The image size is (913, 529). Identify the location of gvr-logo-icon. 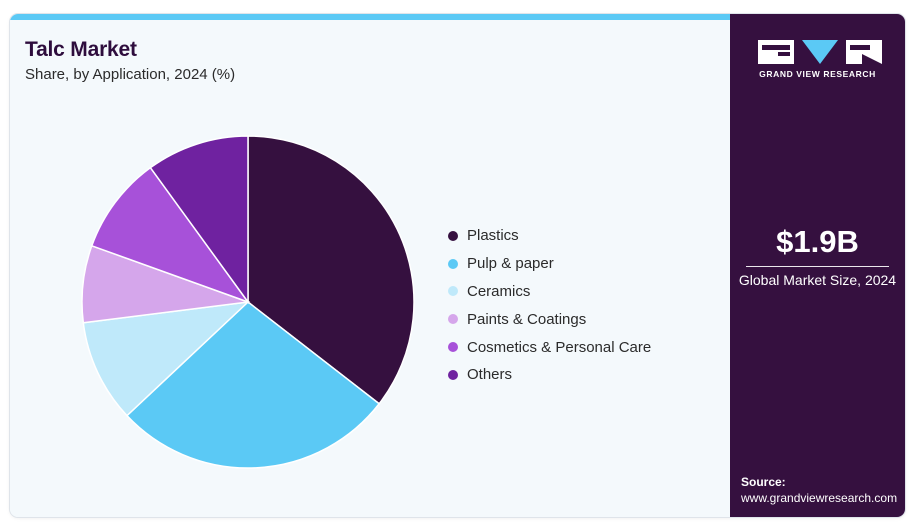
(820, 52).